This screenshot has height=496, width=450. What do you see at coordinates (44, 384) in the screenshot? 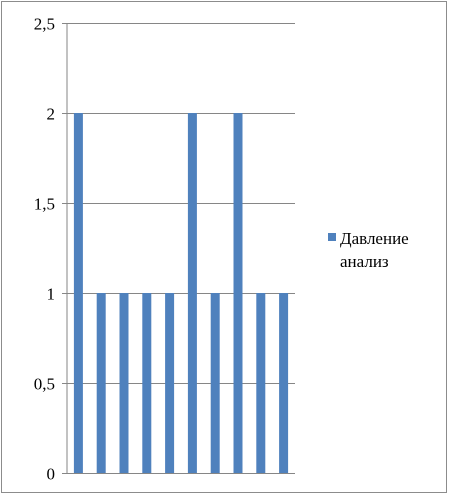
I see `y-tick-label: 0,5` at bounding box center [44, 384].